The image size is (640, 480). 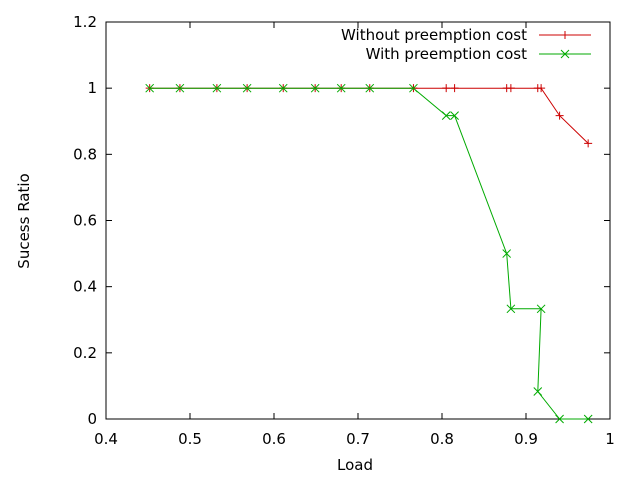 I want to click on y-tick-label: 0.6, so click(x=85, y=221).